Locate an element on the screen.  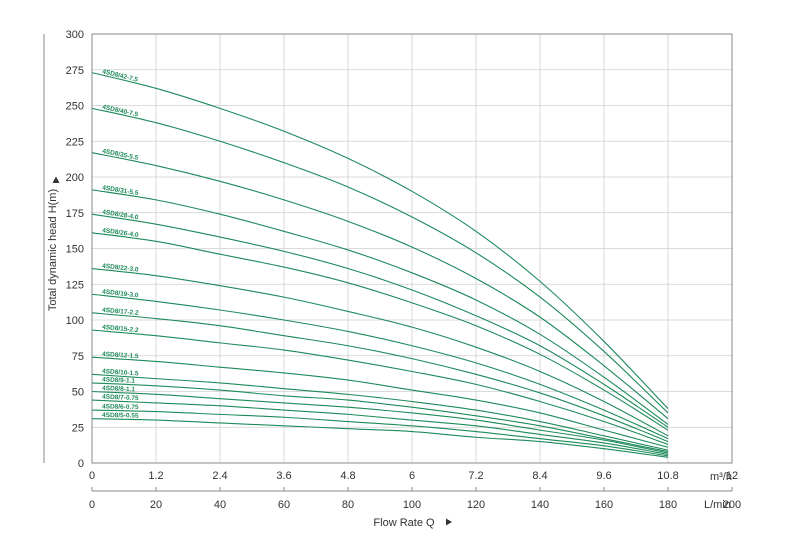
x-tick-label: 0 is located at coordinates (92, 476).